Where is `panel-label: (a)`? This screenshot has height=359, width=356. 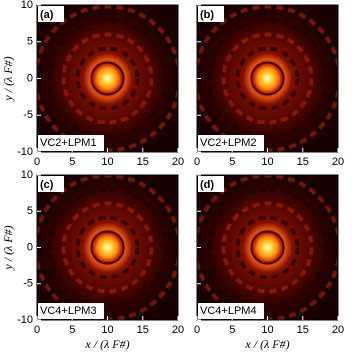
panel-label: (a) is located at coordinates (47, 15).